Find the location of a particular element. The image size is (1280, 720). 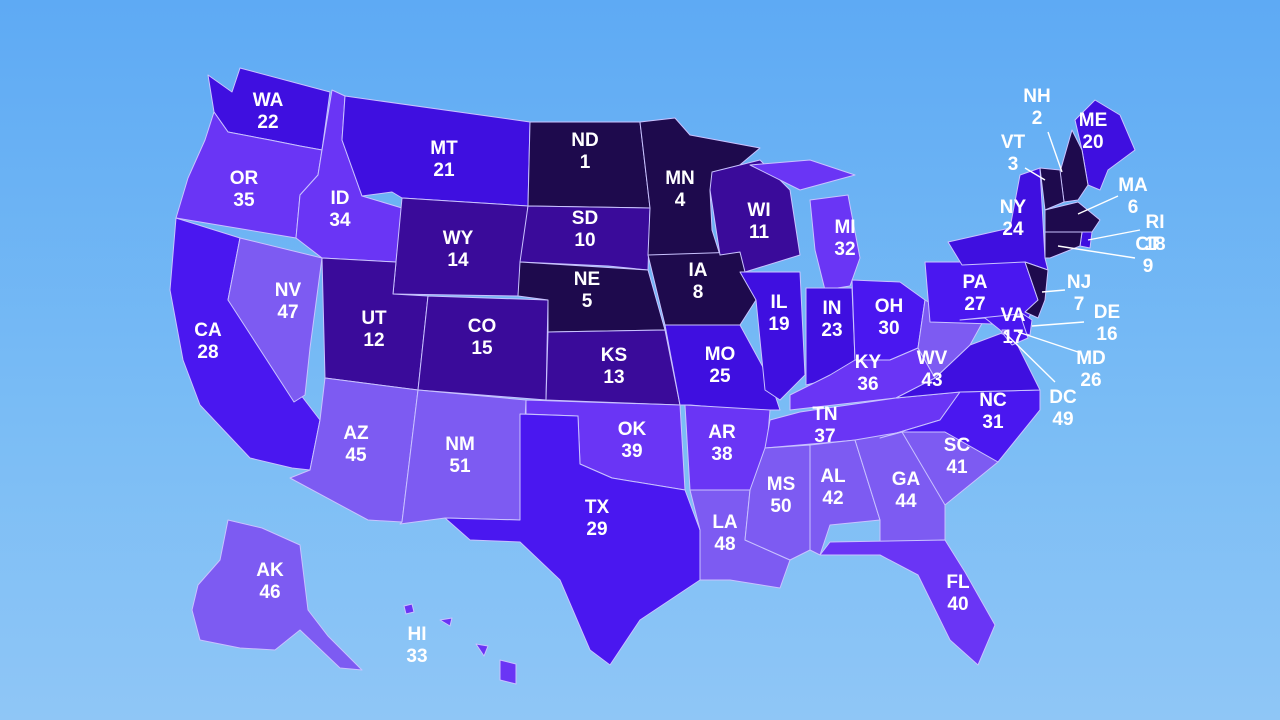

state-vt is located at coordinates (1052, 189).